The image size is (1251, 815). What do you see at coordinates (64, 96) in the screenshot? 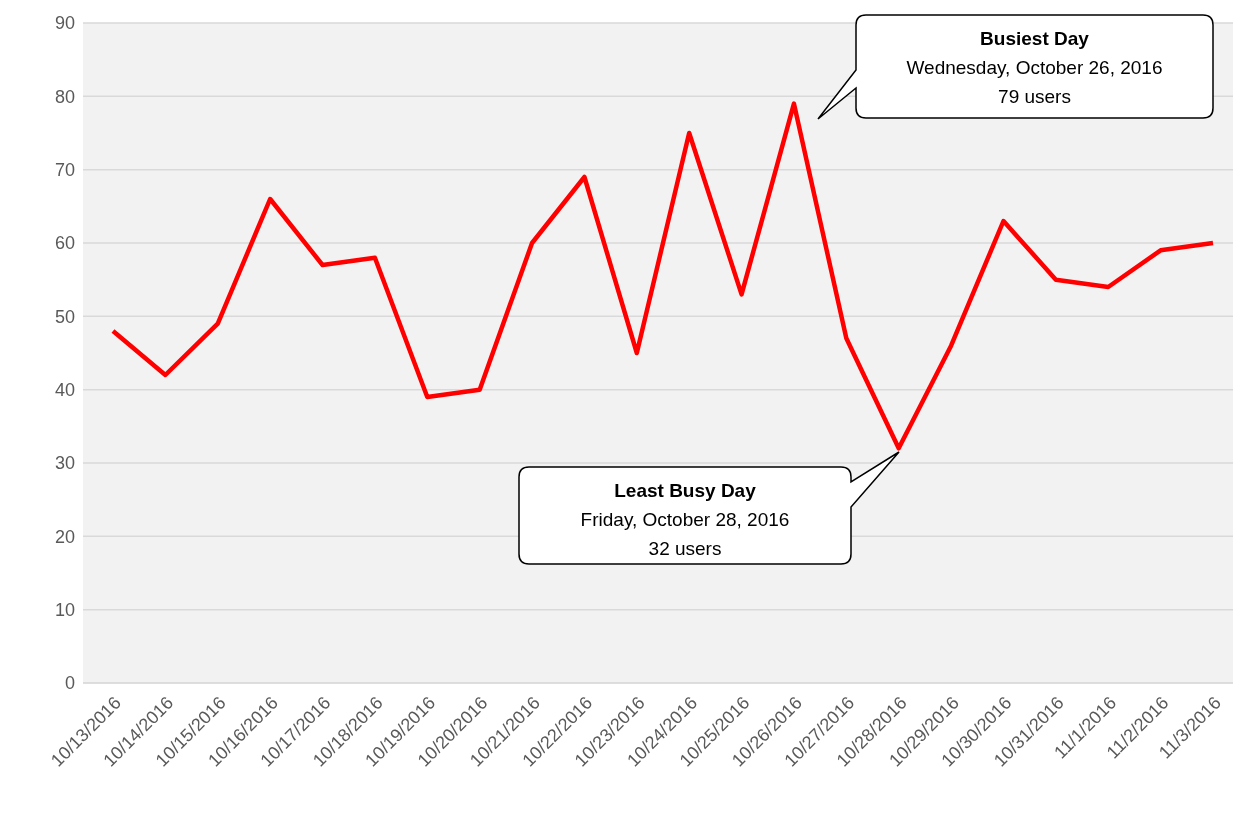
I see `y-tick-label: 80` at bounding box center [64, 96].